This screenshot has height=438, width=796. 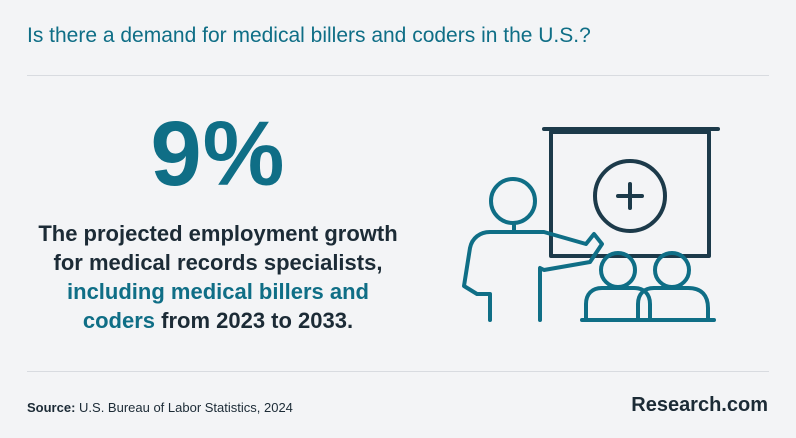 I want to click on stat-line-4-highlight: coders, so click(x=119, y=320).